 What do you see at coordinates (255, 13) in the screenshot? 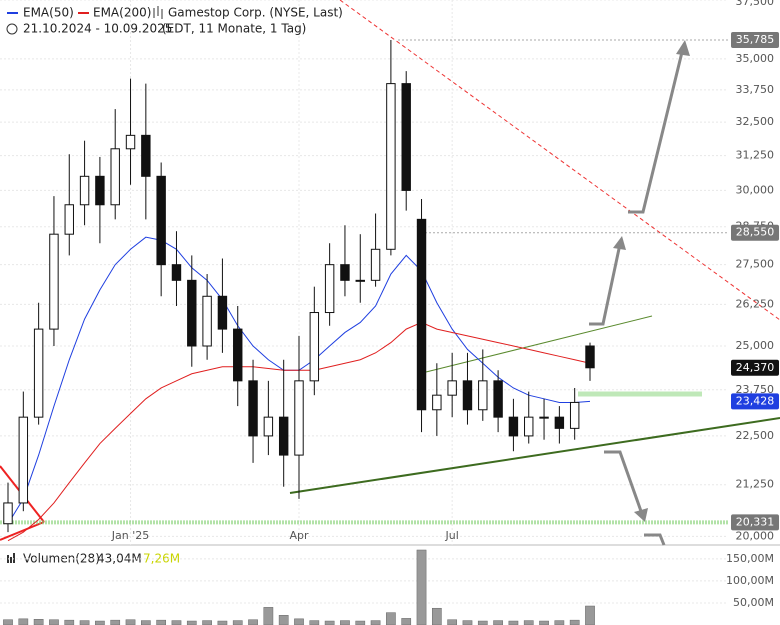
I see `chart-title: Gamestop Corp. (NYSE, Last)` at bounding box center [255, 13].